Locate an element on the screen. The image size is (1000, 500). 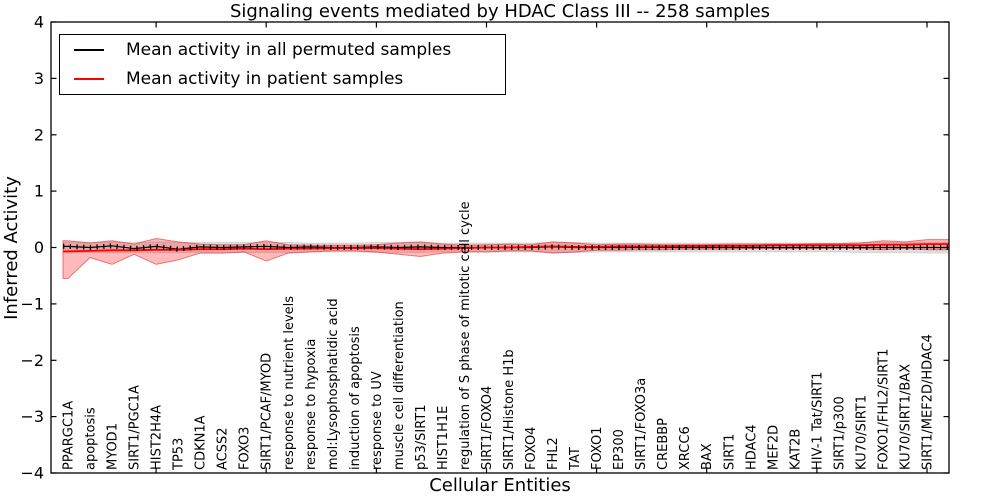
entity-label: KU70/SIRT1 is located at coordinates (861, 432).